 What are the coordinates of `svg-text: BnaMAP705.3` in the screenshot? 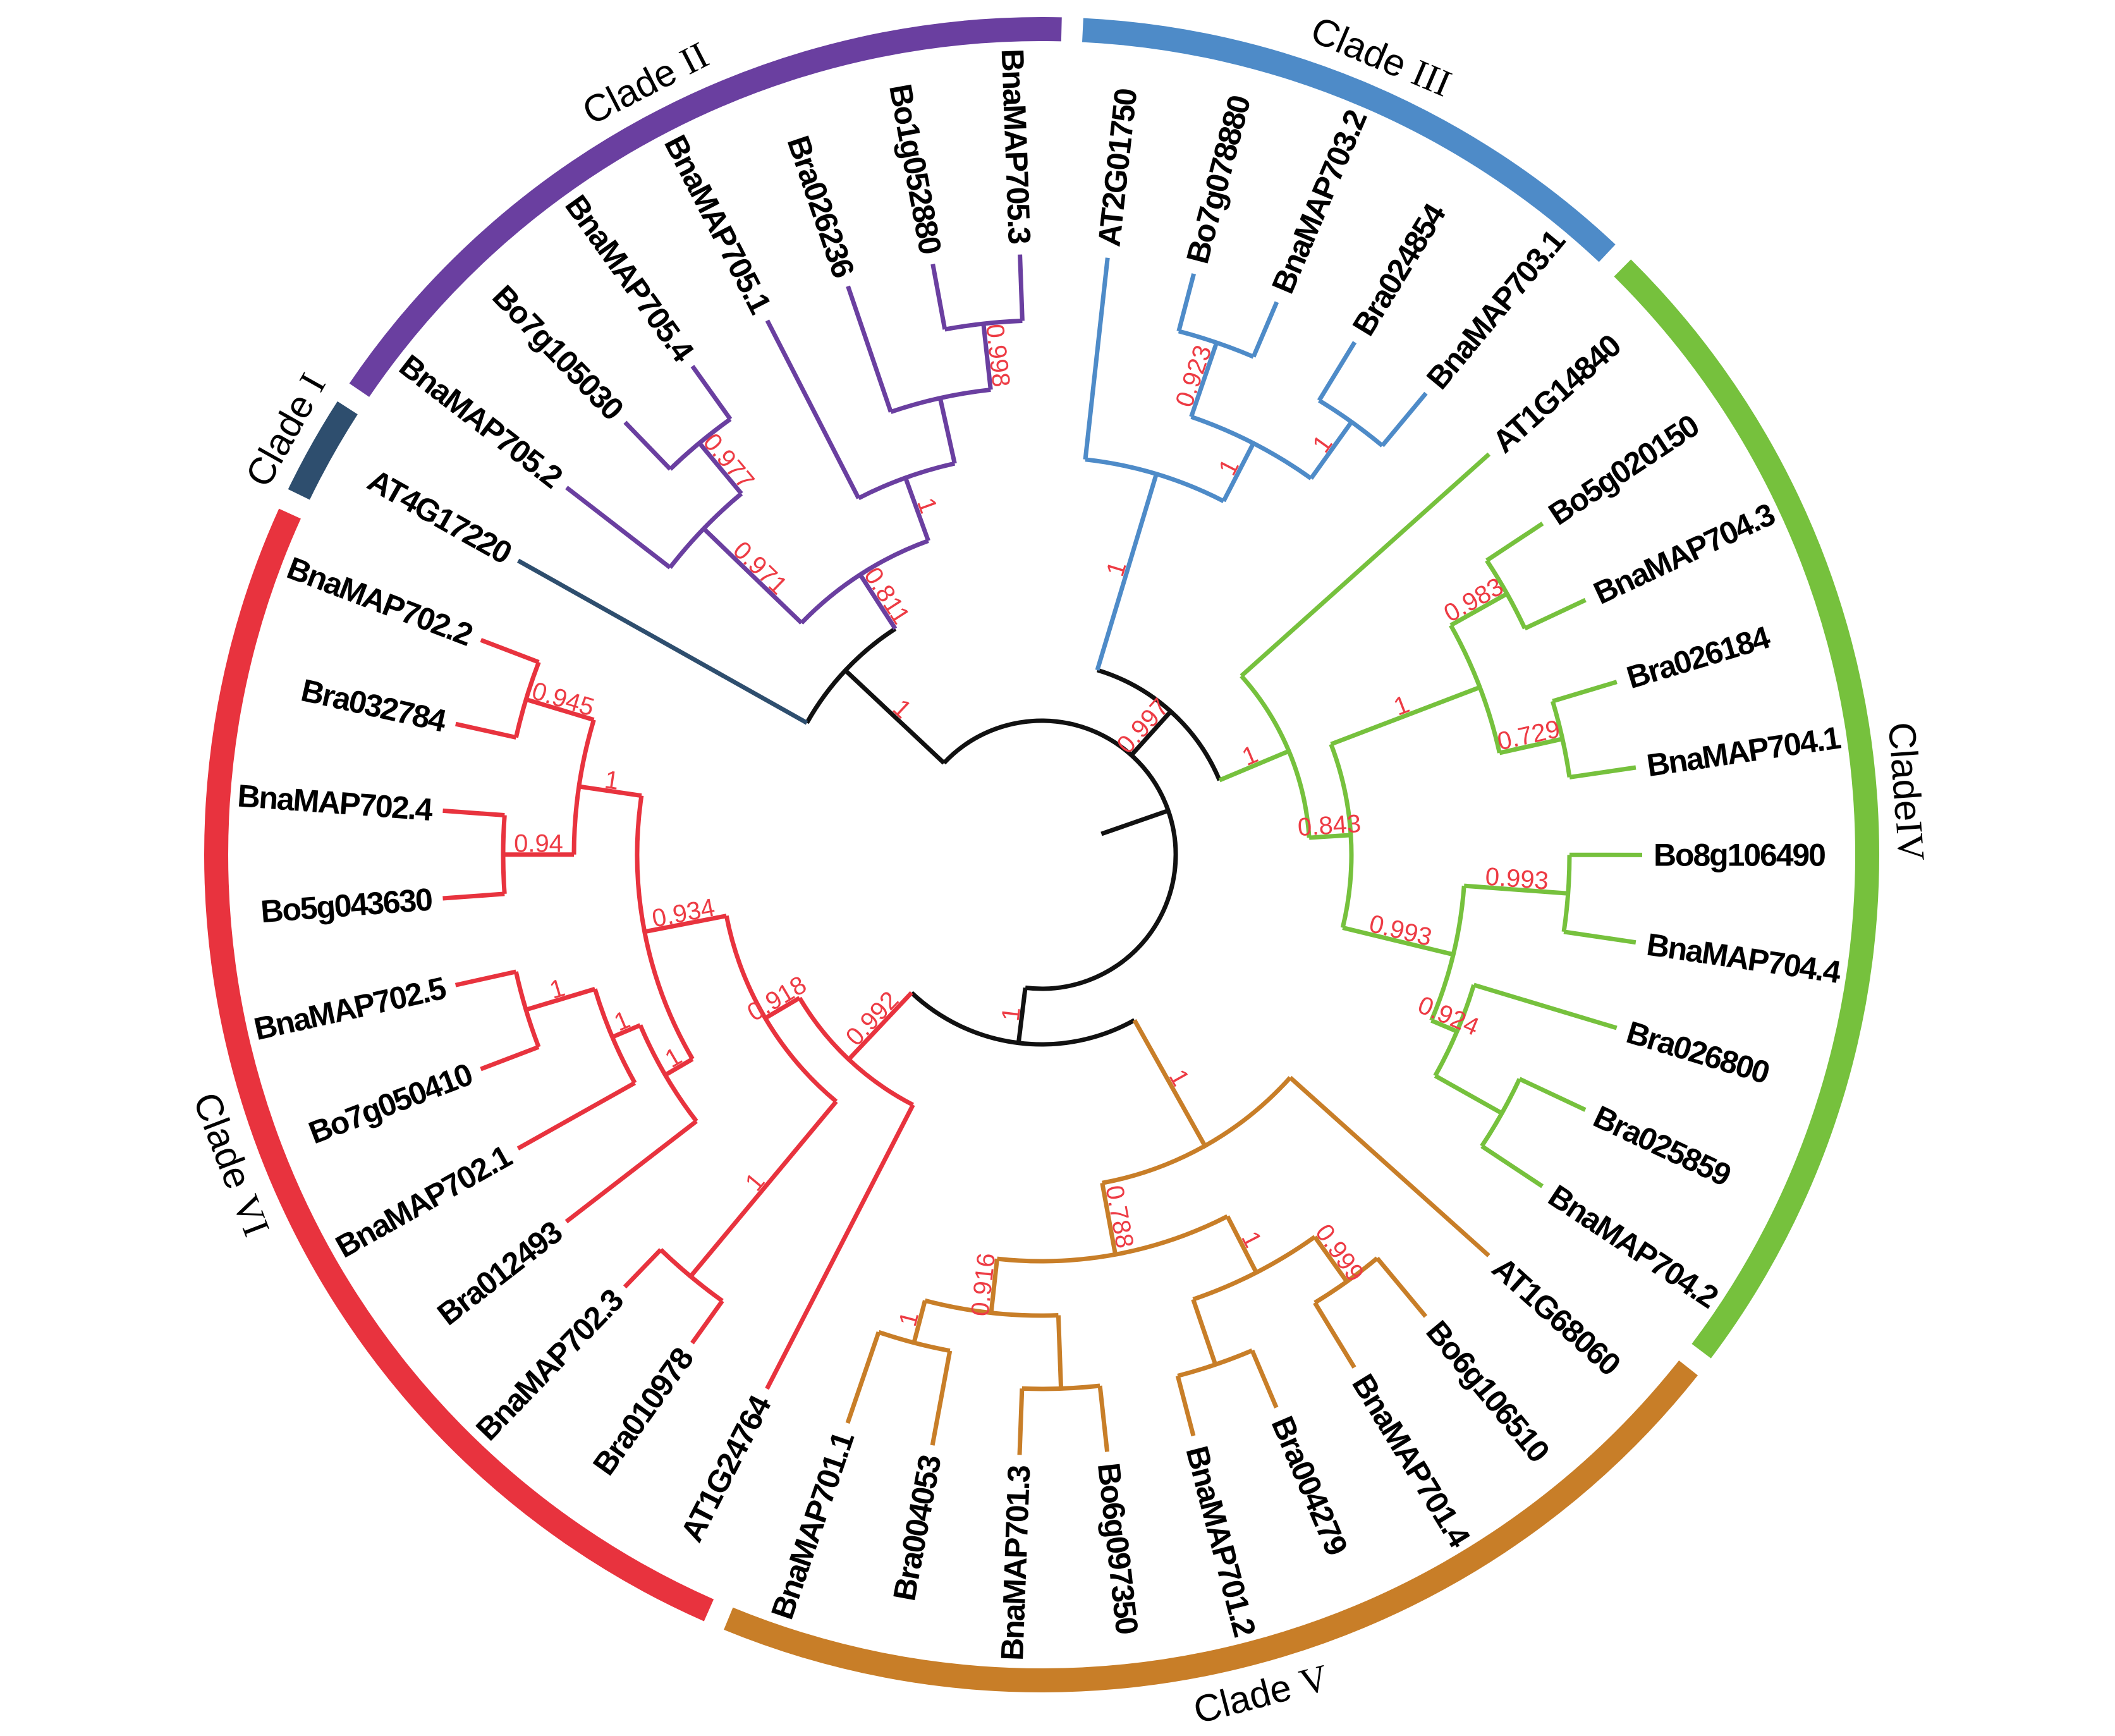 It's located at (1016, 146).